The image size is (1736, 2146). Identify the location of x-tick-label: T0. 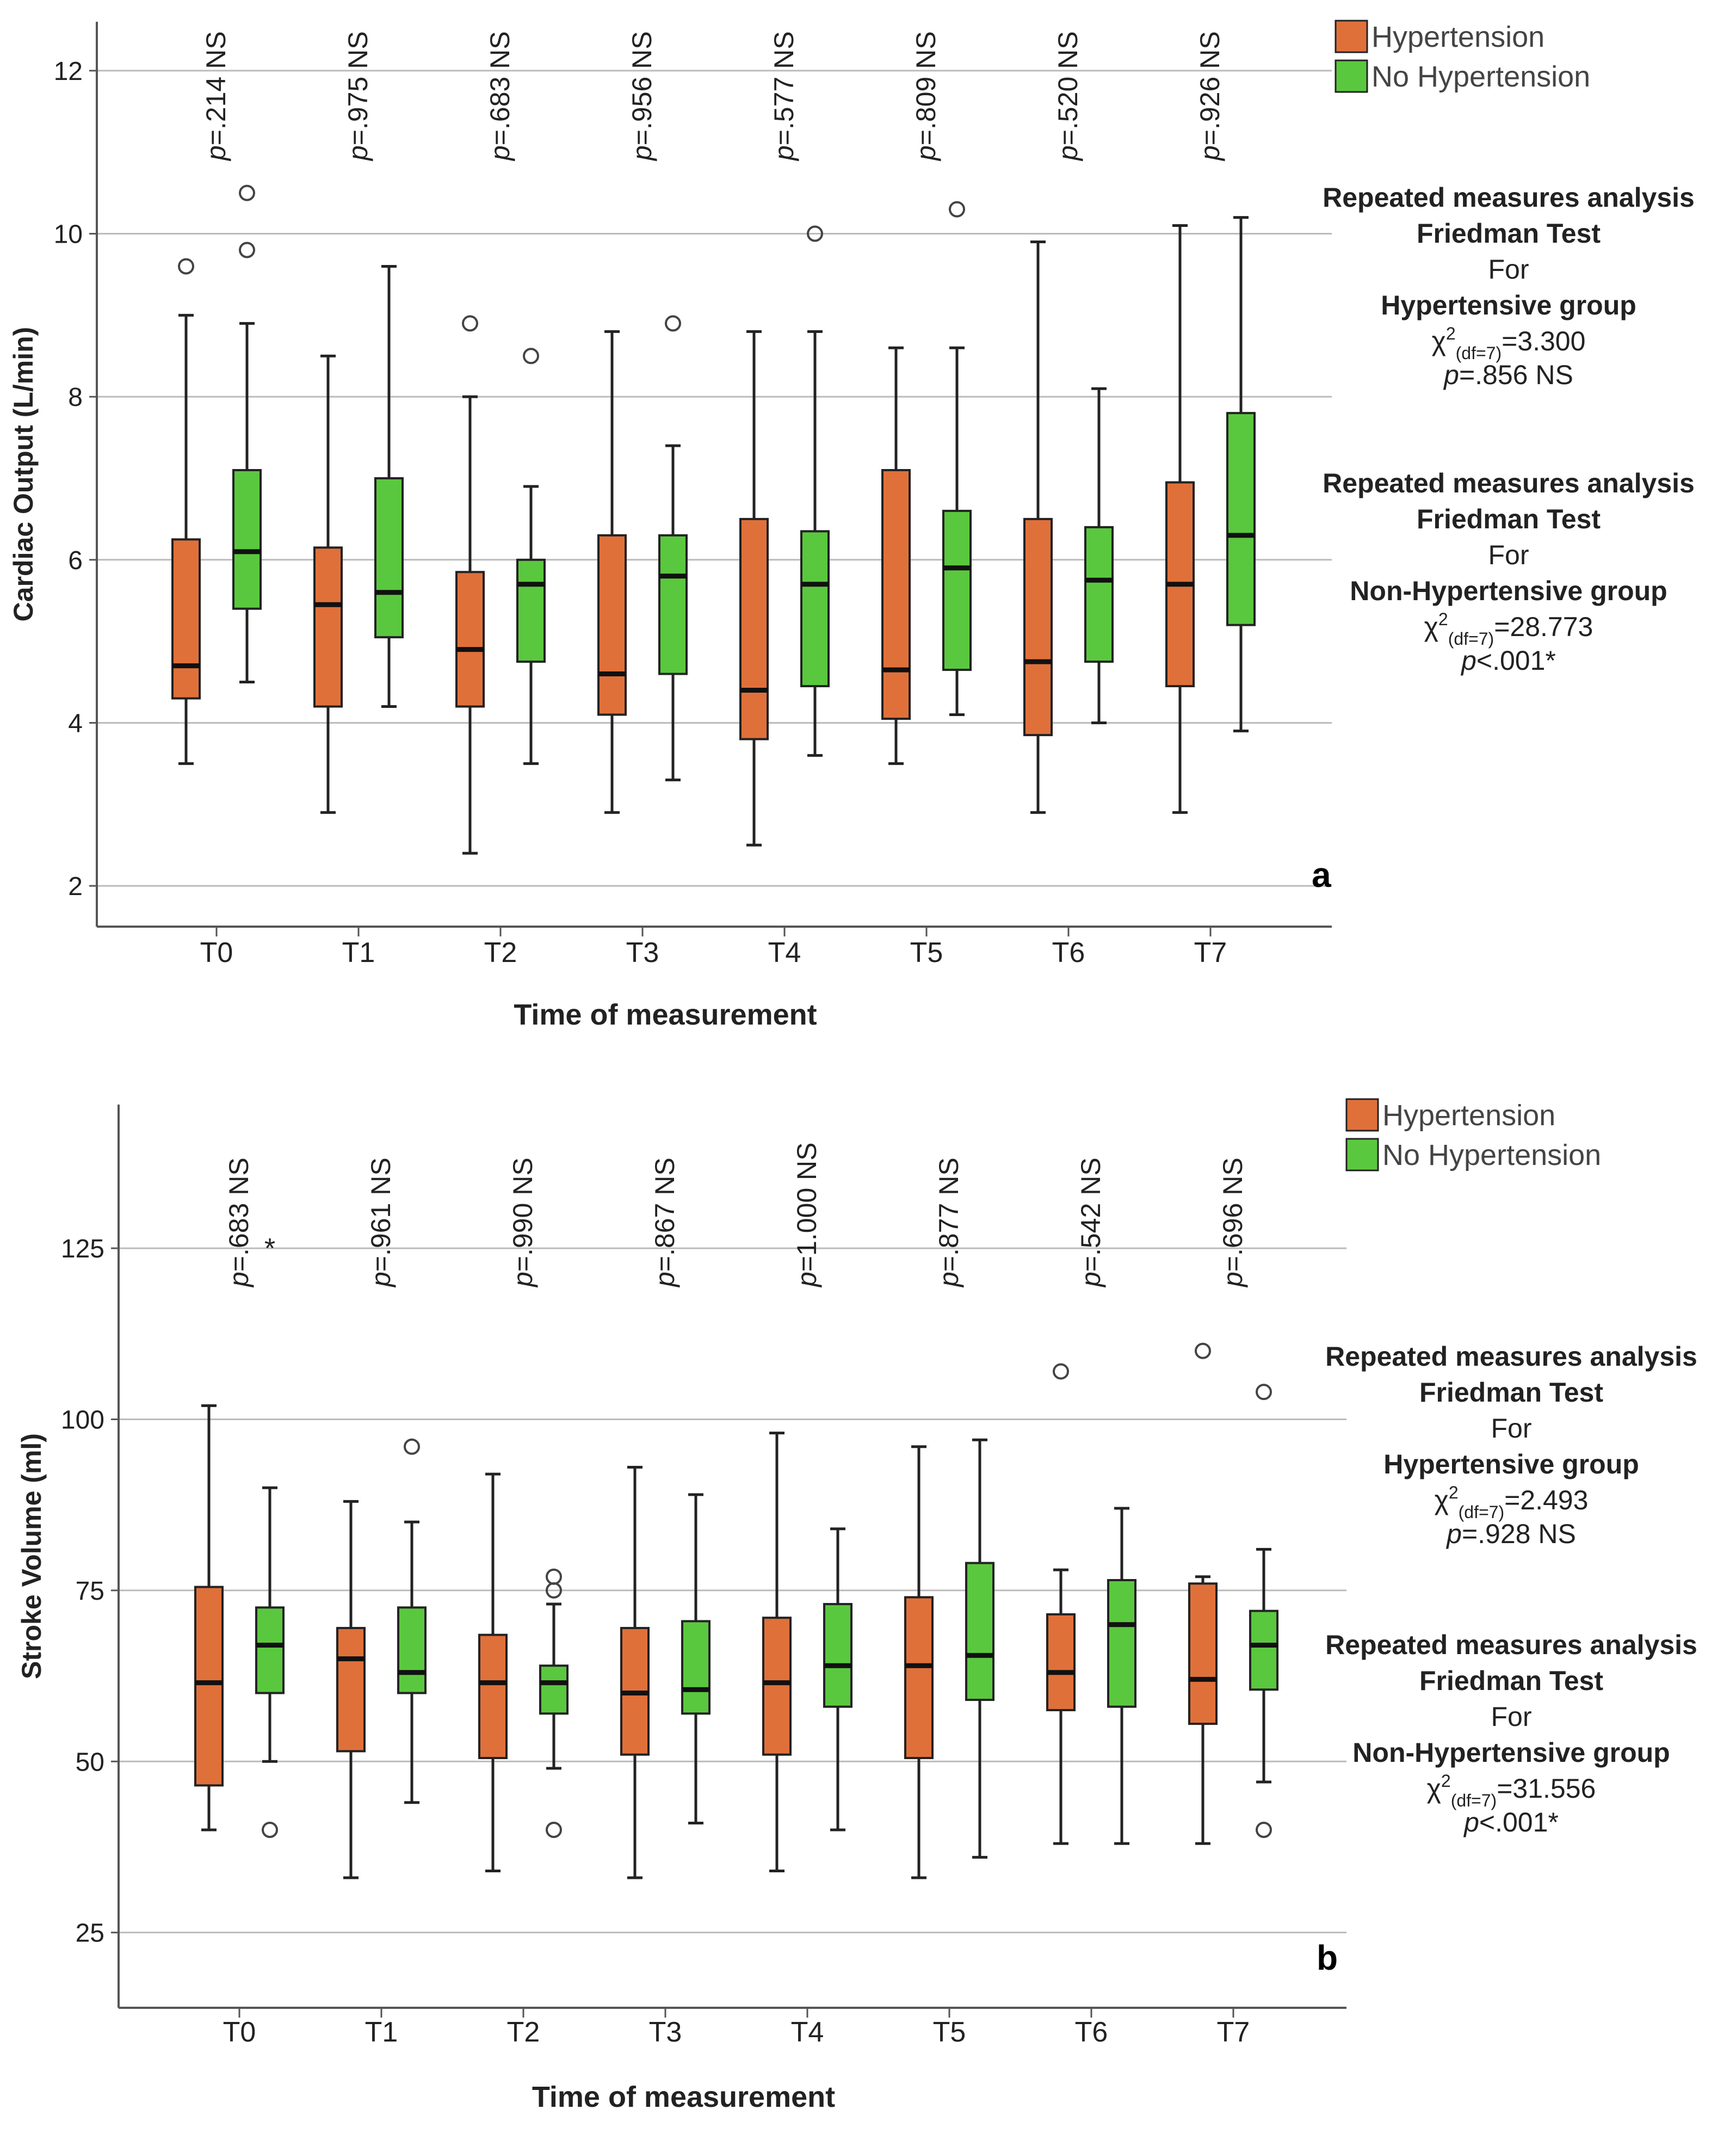
(239, 2032).